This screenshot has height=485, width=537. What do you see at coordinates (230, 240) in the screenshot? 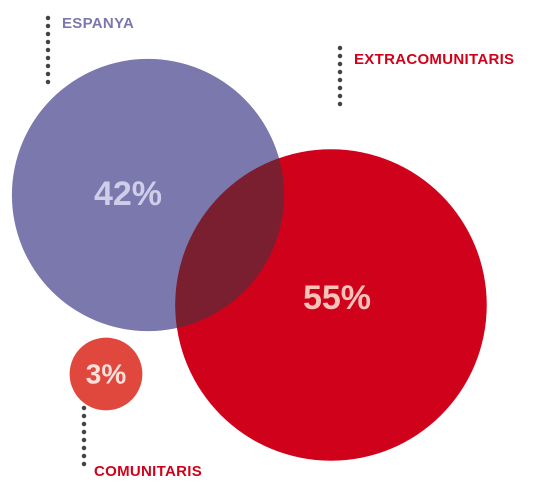
I see `overlap` at bounding box center [230, 240].